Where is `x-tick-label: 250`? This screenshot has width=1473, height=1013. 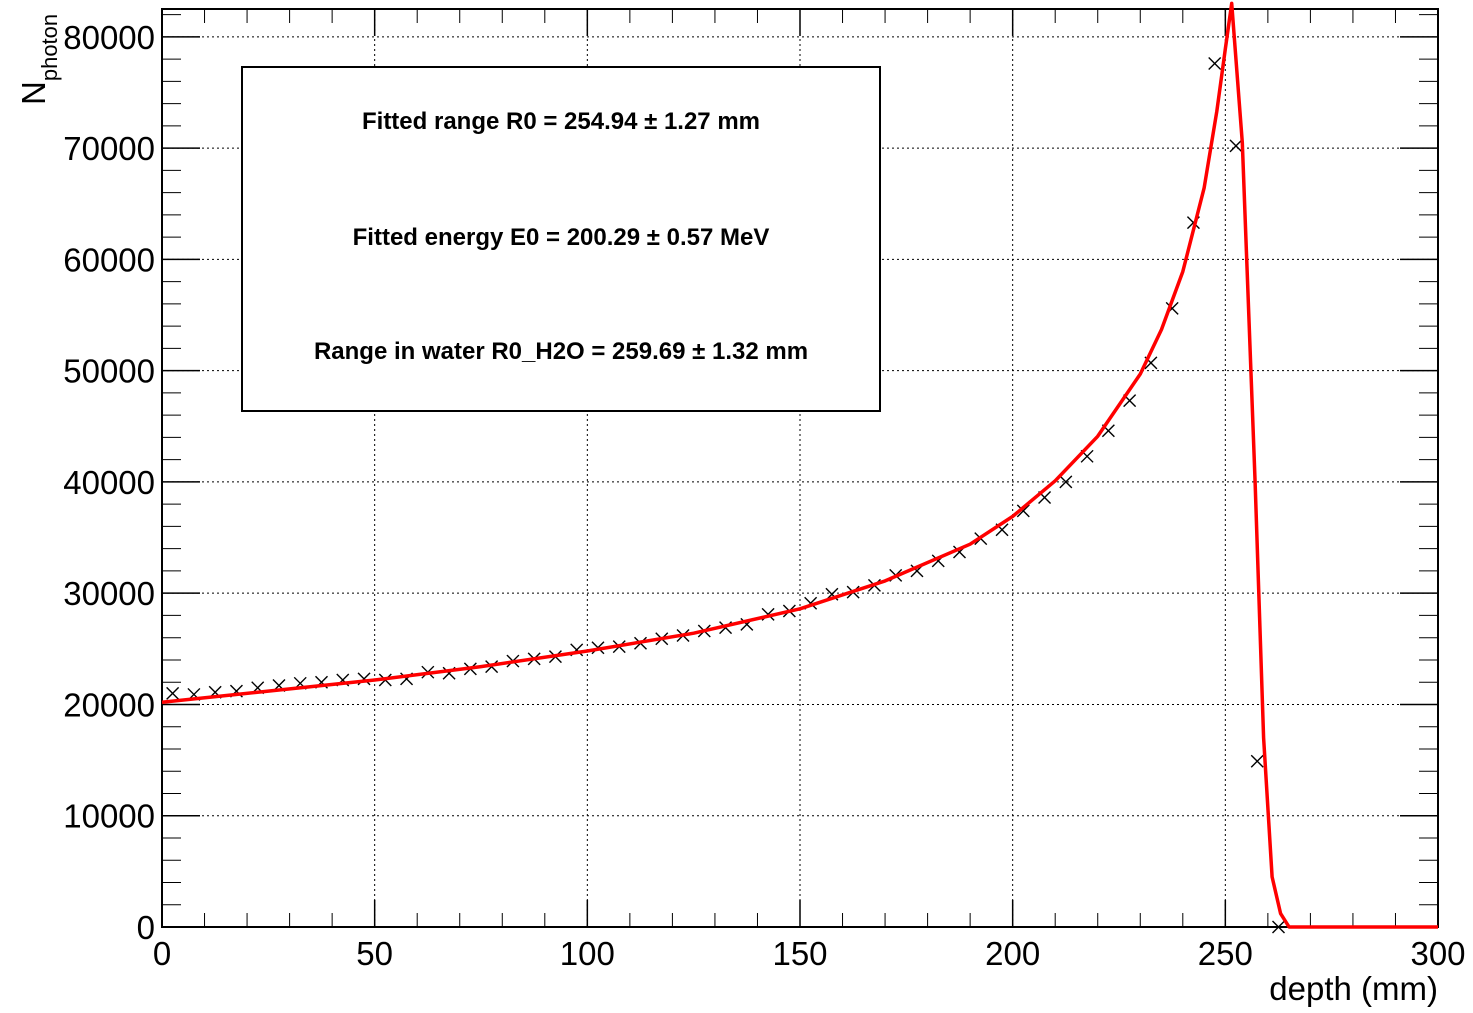 x-tick-label: 250 is located at coordinates (1225, 953).